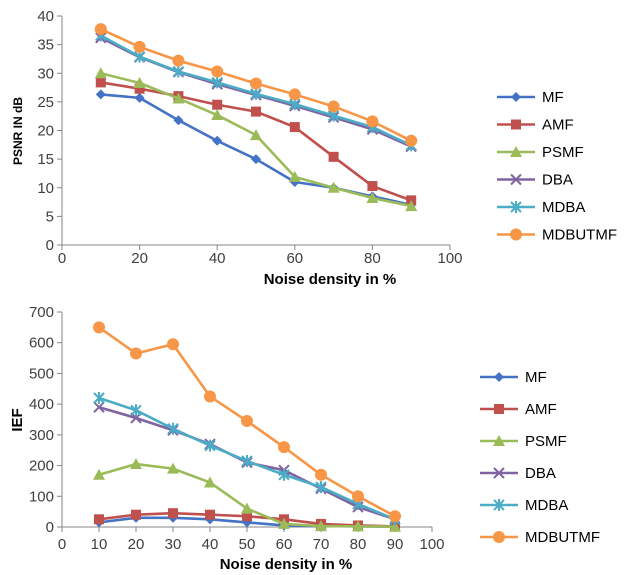 The width and height of the screenshot is (630, 575). Describe the element at coordinates (431, 544) in the screenshot. I see `x-tick-label: 100` at that location.